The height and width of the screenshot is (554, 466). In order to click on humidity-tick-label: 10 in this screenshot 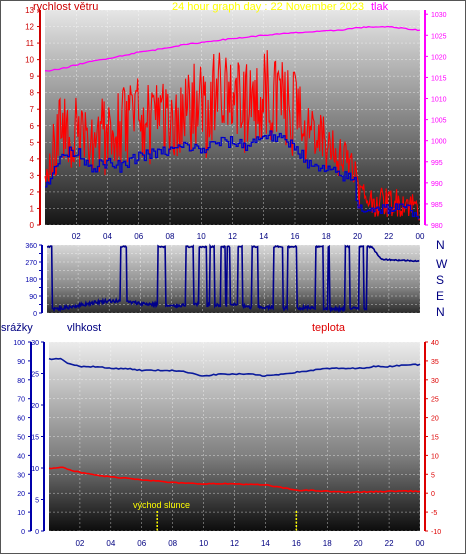, I will do `click(35, 469)`.